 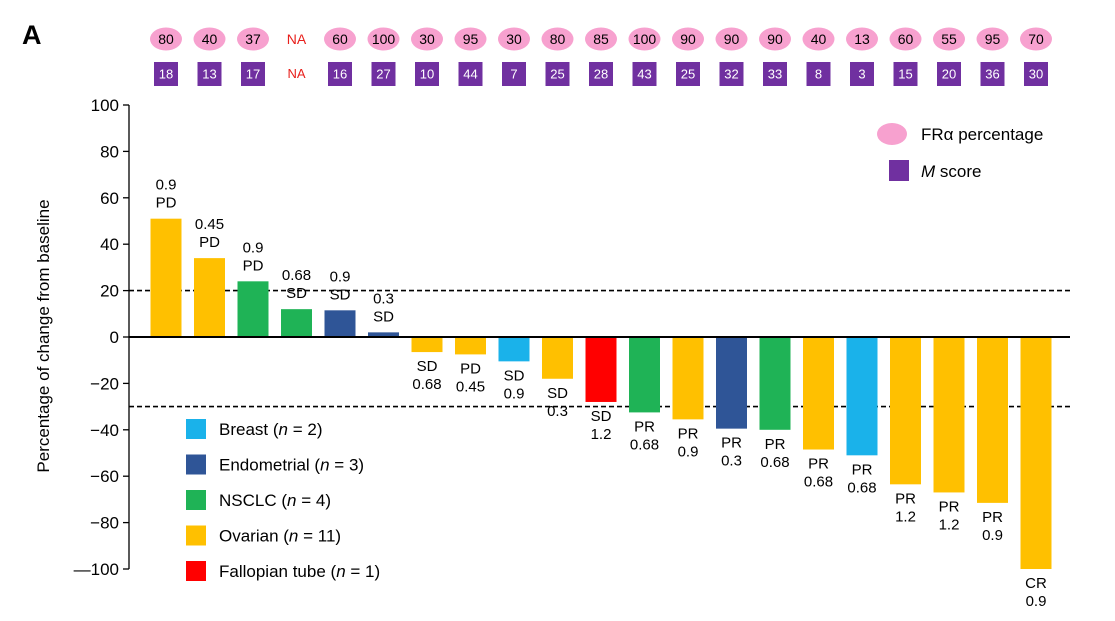 What do you see at coordinates (299, 571) in the screenshot?
I see `cancer-legend-label: Fallopian tube (n = 1)` at bounding box center [299, 571].